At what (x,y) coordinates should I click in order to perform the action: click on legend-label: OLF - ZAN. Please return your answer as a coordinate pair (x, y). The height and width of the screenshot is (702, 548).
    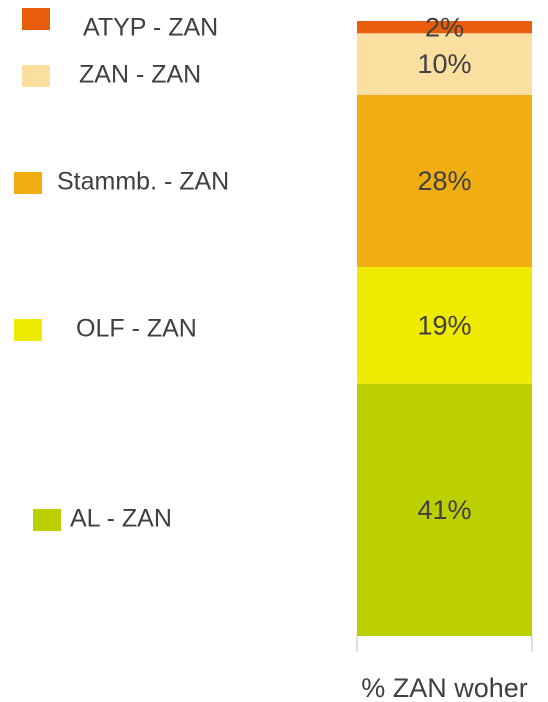
    Looking at the image, I should click on (136, 329).